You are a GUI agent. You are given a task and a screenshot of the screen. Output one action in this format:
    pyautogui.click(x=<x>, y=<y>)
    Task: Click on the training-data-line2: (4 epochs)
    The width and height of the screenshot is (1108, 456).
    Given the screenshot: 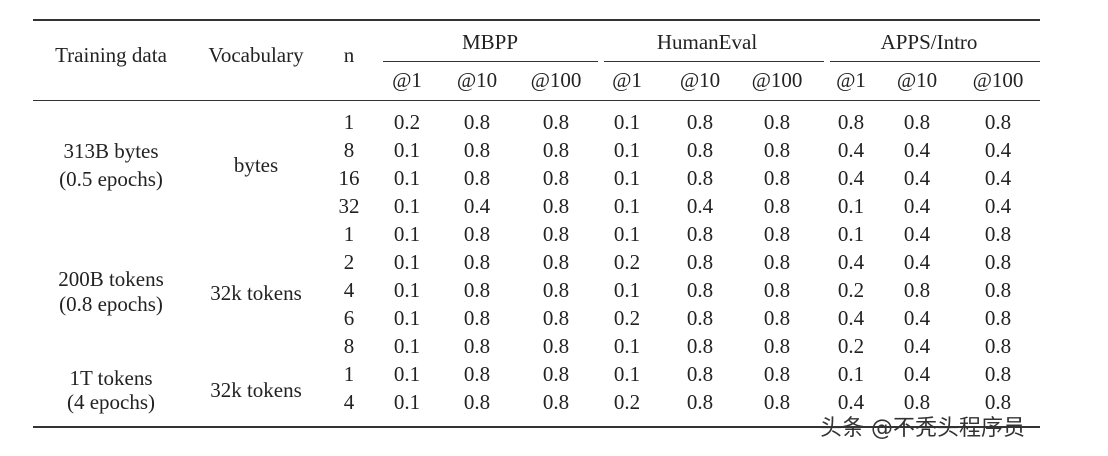 What is the action you would take?
    pyautogui.click(x=111, y=402)
    